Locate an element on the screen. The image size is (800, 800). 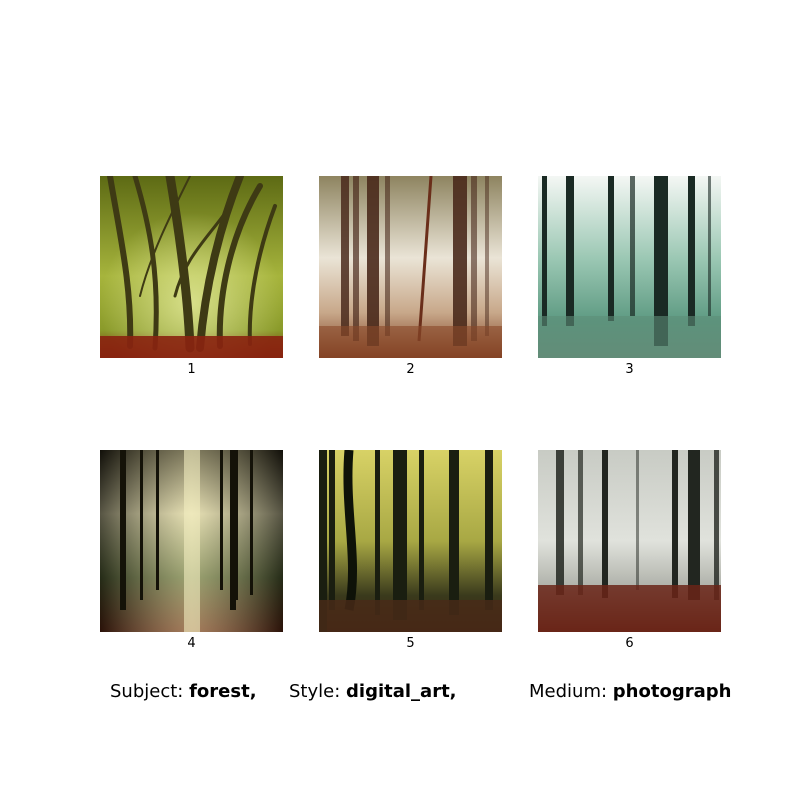
subject-label: Subject: forest, is located at coordinates (183, 692).